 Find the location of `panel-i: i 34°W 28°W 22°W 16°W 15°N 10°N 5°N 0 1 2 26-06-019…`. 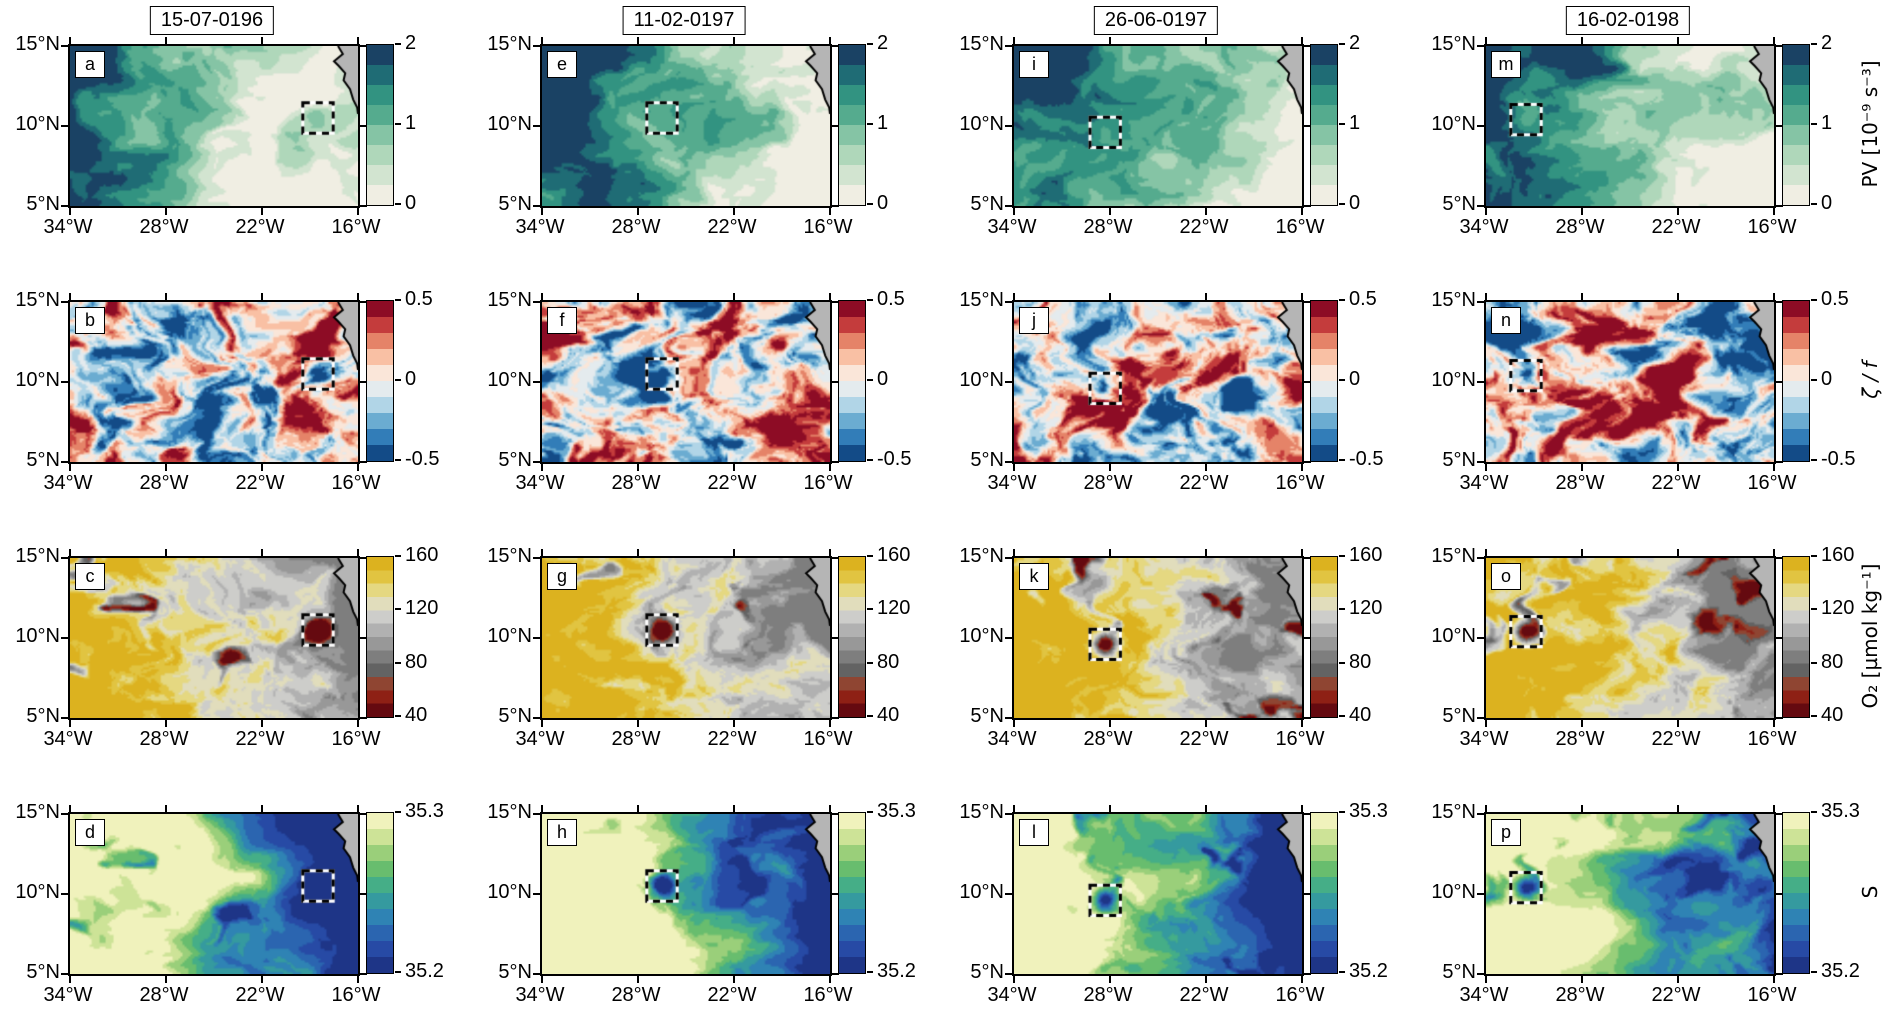

panel-i: i 34°W 28°W 22°W 16°W 15°N 10°N 5°N 0 1 2 26-06-019… is located at coordinates (1187, 150).